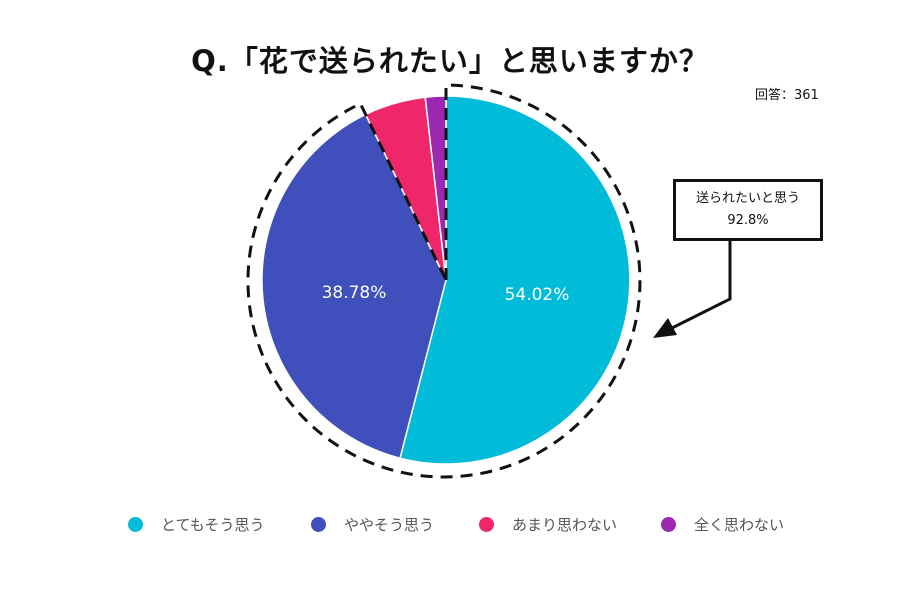 This screenshot has width=900, height=600. I want to click on slice-yaya-sou-omou, so click(354, 286).